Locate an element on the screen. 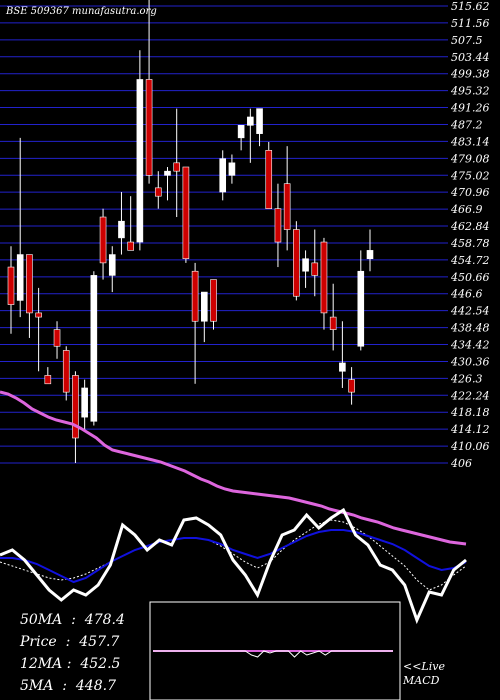 This screenshot has width=500, height=700. stat-label: Price is located at coordinates (38, 642).